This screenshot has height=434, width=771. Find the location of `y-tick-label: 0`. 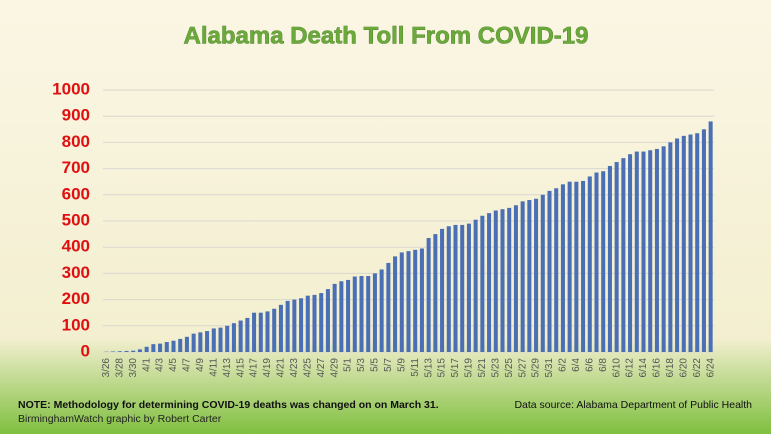

y-tick-label: 0 is located at coordinates (85, 350).